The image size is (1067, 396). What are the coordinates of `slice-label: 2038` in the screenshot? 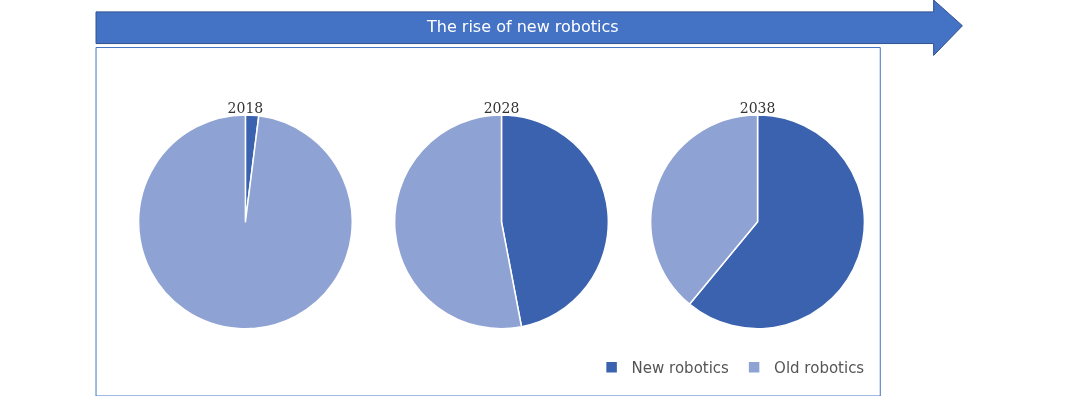 It's located at (757, 108).